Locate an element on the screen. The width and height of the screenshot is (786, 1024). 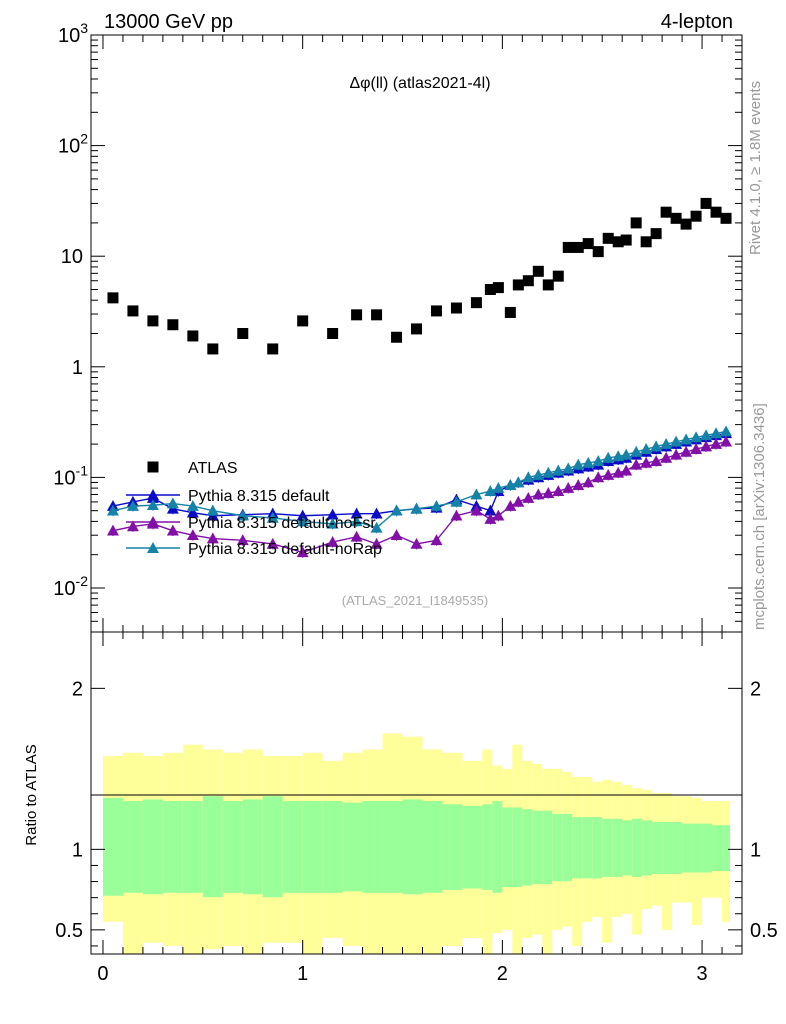
header-process: 4-lepton is located at coordinates (697, 22).